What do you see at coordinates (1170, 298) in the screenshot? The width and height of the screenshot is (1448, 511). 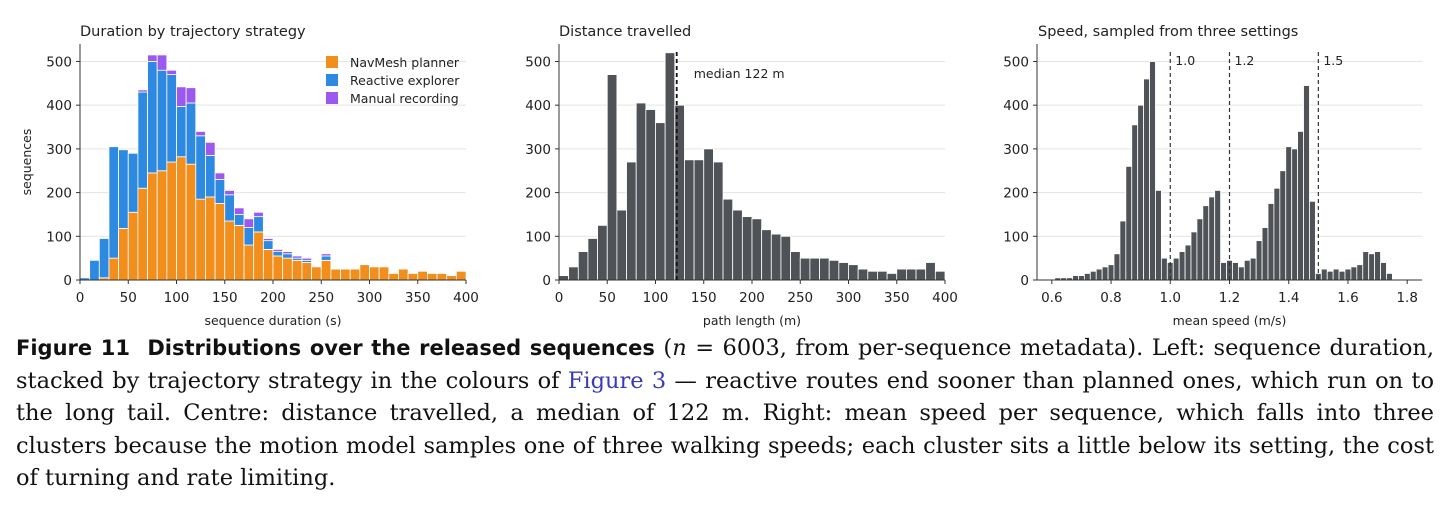 I see `x-tick-label: 1.0` at bounding box center [1170, 298].